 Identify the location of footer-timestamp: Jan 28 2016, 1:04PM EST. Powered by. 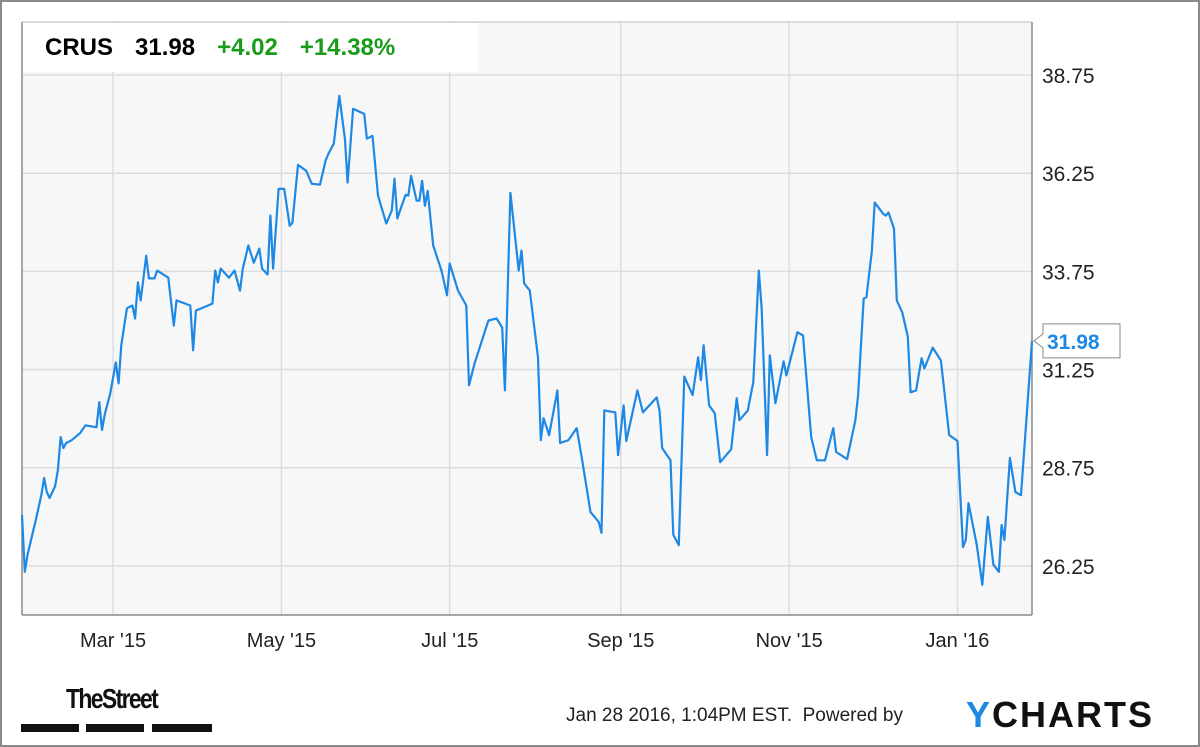
(734, 716).